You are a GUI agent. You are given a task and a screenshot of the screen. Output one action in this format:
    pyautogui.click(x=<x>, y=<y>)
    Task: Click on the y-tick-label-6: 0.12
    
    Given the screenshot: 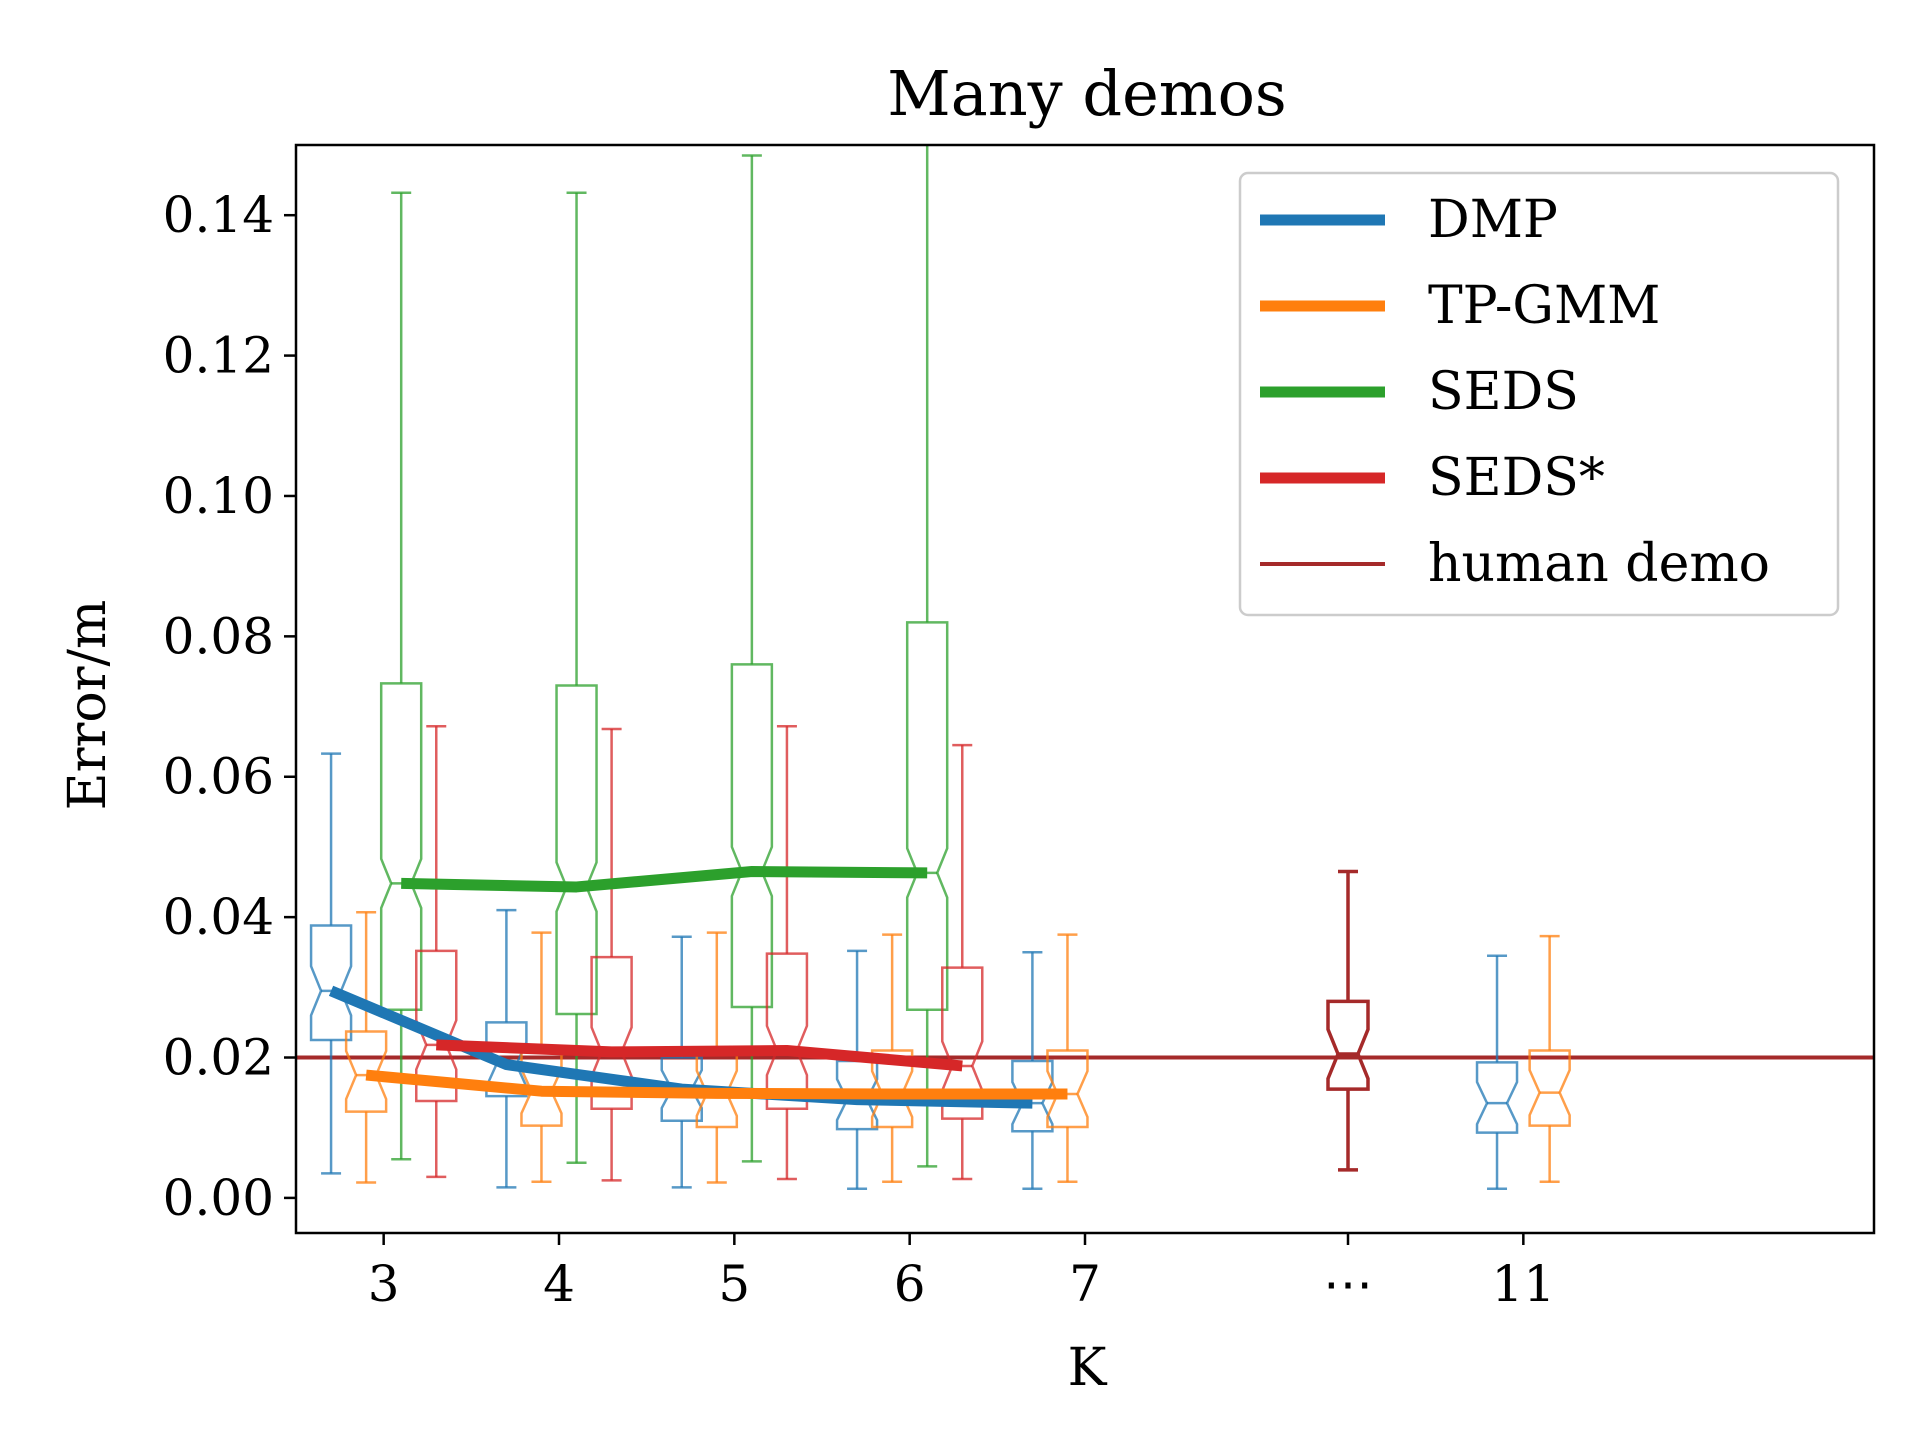 What is the action you would take?
    pyautogui.click(x=218, y=356)
    